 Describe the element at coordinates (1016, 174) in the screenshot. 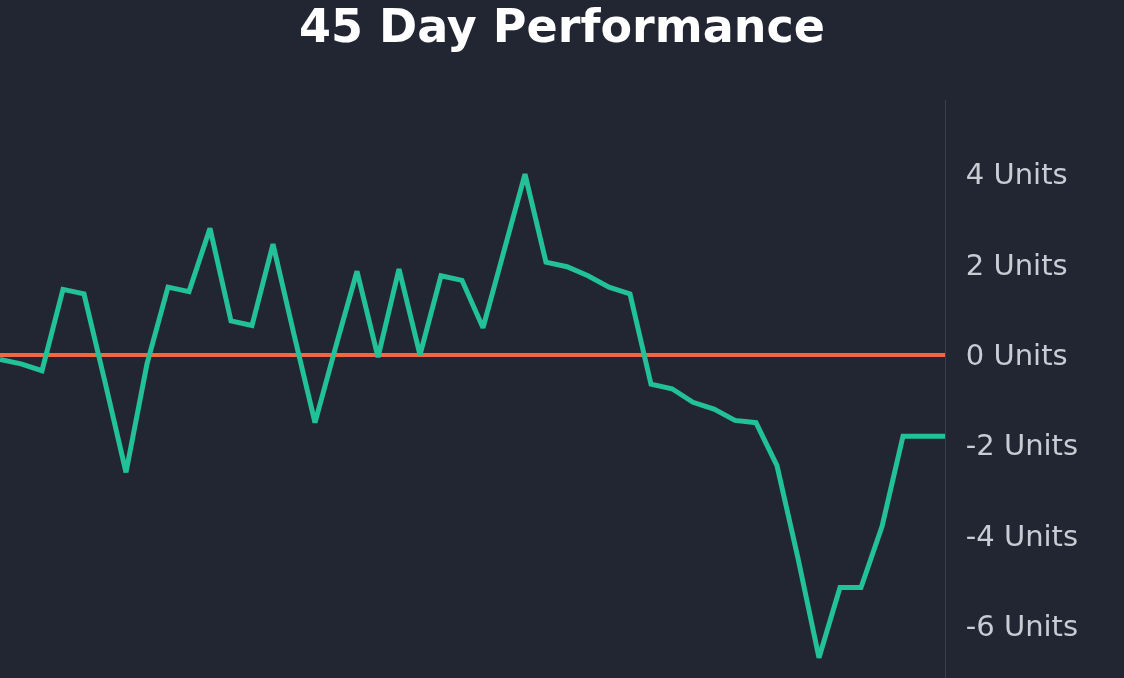

I see `y-tick-label: 4 Units` at that location.